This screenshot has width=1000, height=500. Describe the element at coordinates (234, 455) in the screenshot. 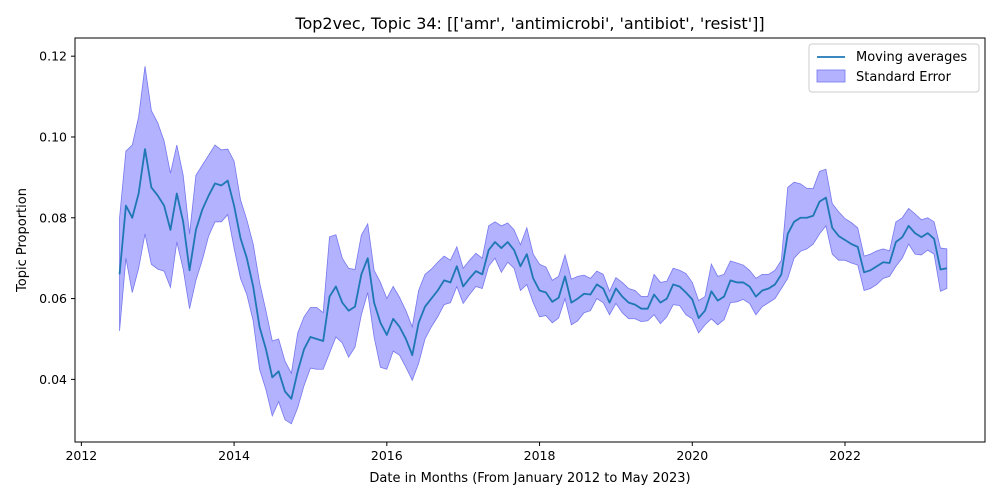

I see `x-tick-label: 2014` at that location.